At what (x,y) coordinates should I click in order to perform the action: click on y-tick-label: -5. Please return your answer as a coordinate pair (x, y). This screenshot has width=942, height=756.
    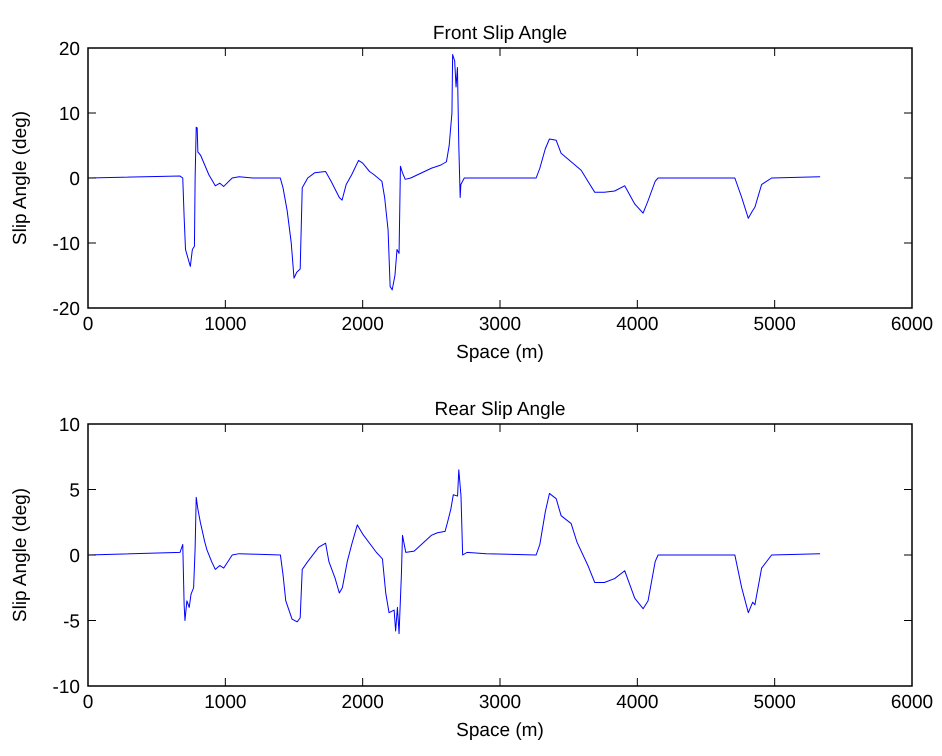
    Looking at the image, I should click on (71, 622).